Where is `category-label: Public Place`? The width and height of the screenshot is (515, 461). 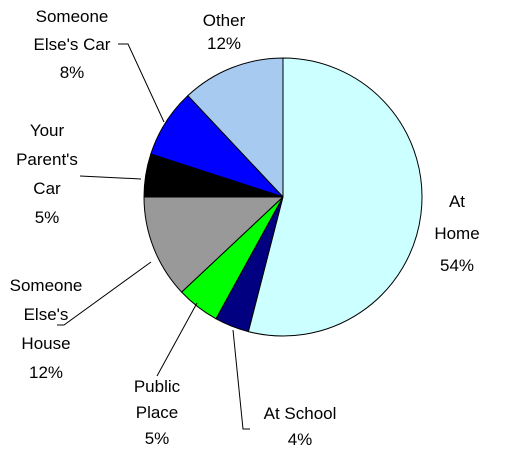
category-label: Public Place is located at coordinates (157, 399).